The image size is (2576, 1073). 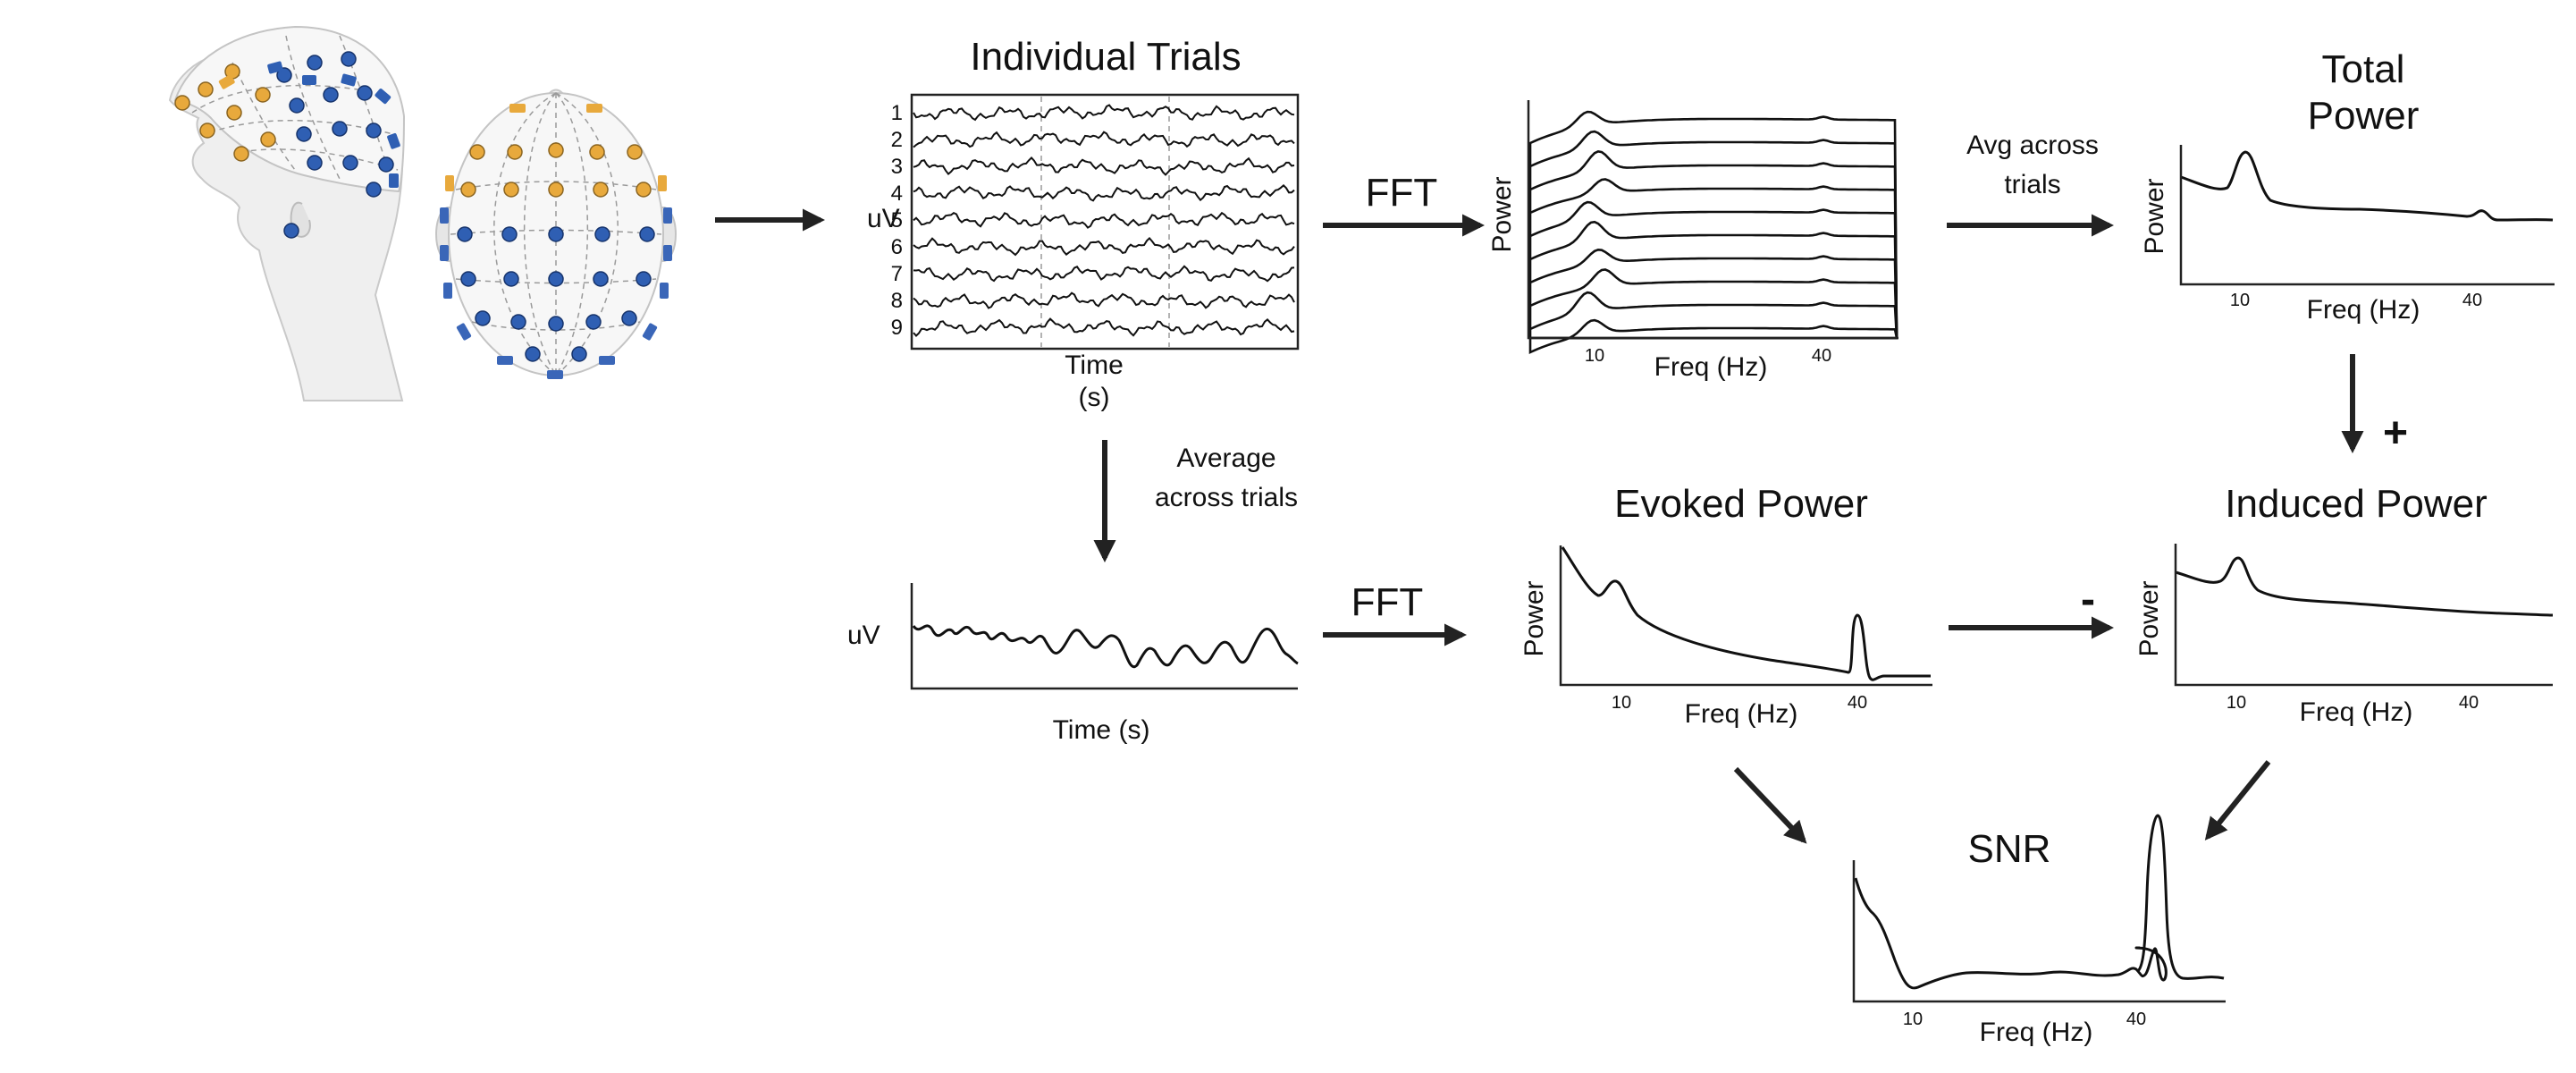 What do you see at coordinates (1622, 703) in the screenshot?
I see `evoked-power-tick-10: 10` at bounding box center [1622, 703].